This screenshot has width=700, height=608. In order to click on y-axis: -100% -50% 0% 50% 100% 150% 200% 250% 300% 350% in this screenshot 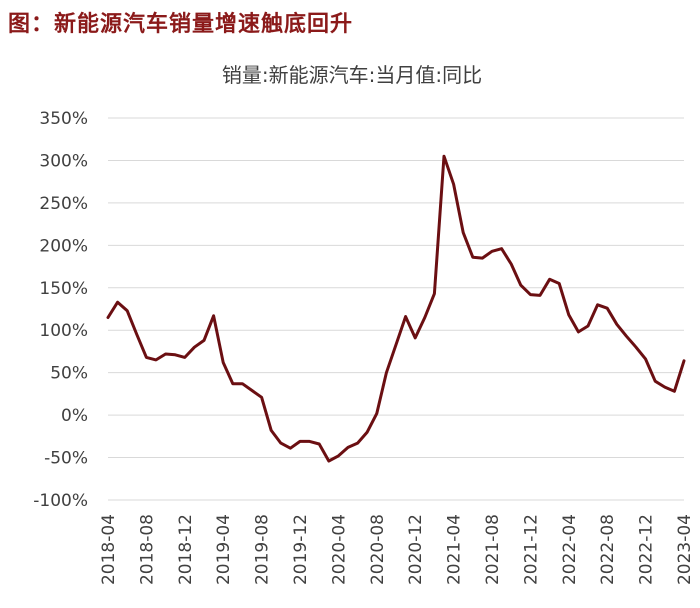, I will do `click(60, 310)`.